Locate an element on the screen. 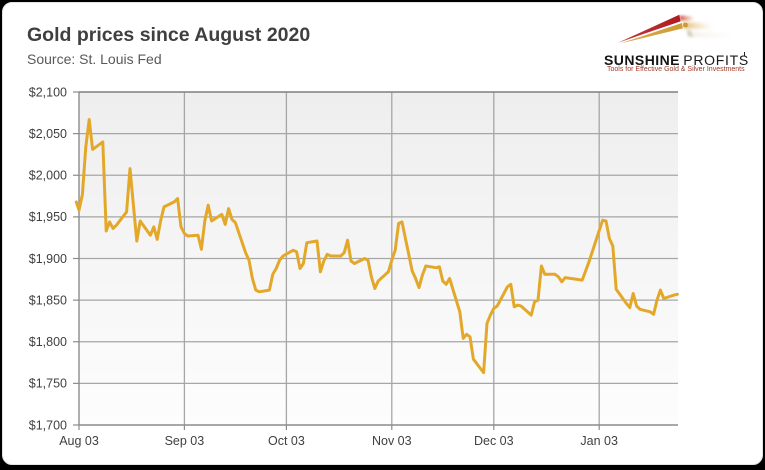 The image size is (765, 470). svg-text: $1,700 is located at coordinates (48, 425).